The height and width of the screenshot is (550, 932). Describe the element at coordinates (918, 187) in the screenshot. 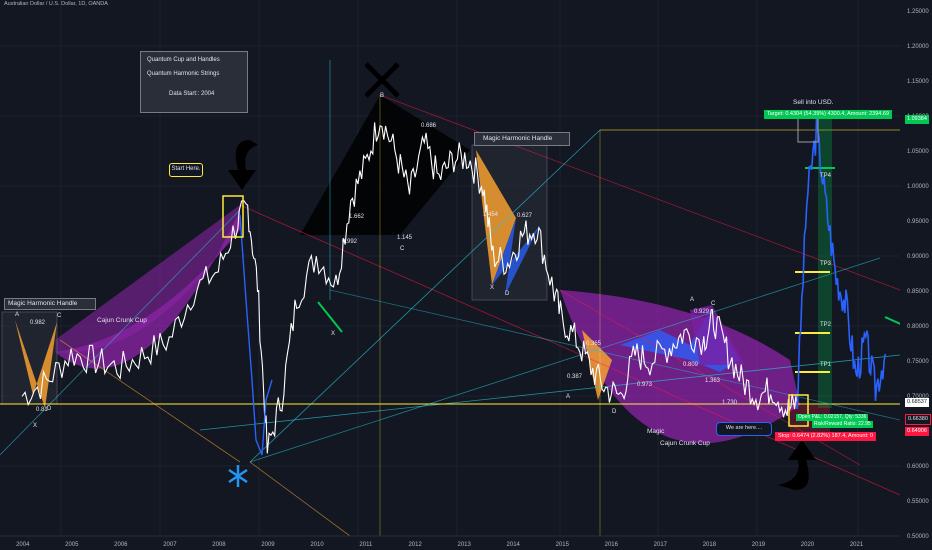

I see `price-tick-label: 1.00000` at that location.